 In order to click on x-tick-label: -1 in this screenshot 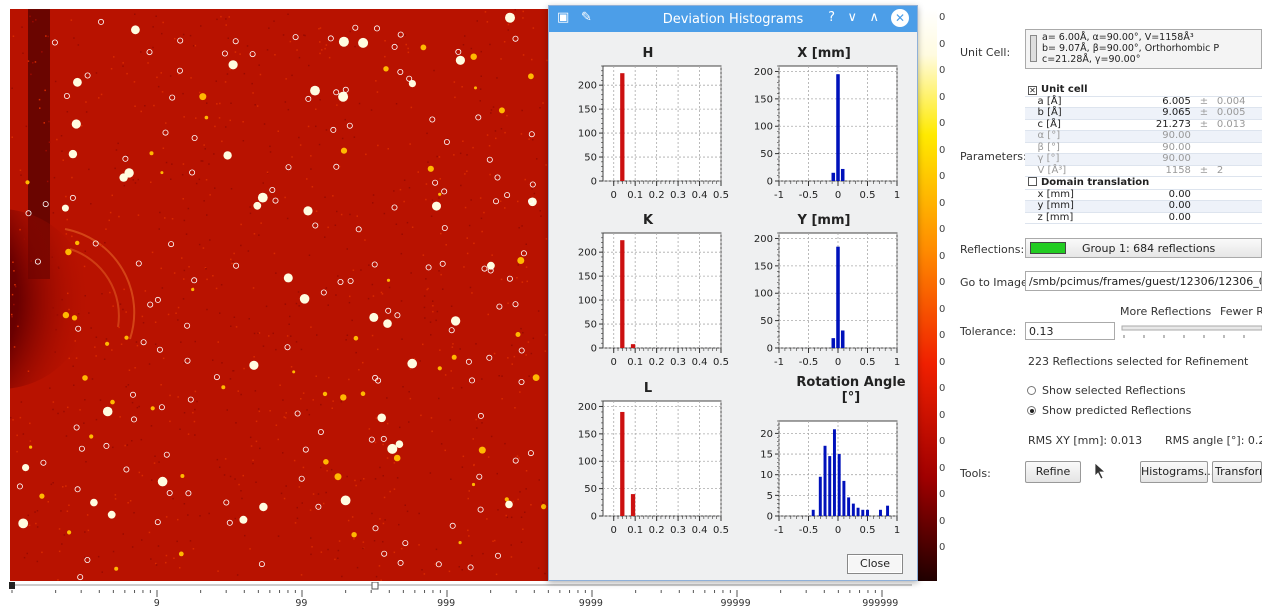, I will do `click(779, 195)`.